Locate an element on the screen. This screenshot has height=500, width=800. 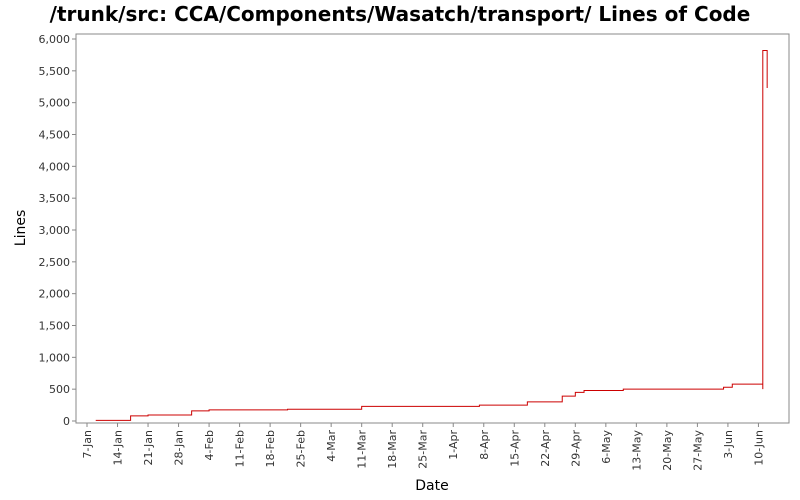
x-tick-label: 7-Jan is located at coordinates (87, 444).